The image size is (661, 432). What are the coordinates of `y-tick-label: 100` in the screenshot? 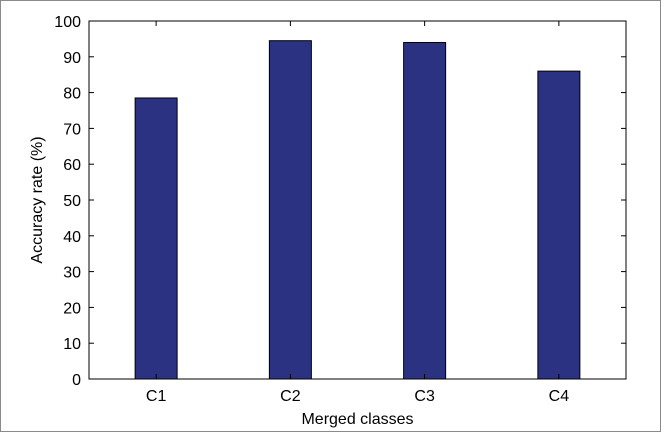 It's located at (67, 22).